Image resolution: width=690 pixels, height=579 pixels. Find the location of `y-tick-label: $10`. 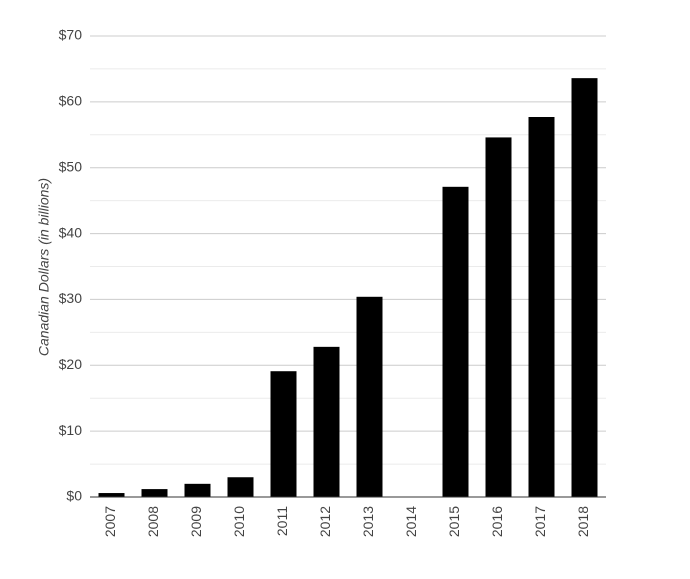

y-tick-label: $10 is located at coordinates (71, 430).